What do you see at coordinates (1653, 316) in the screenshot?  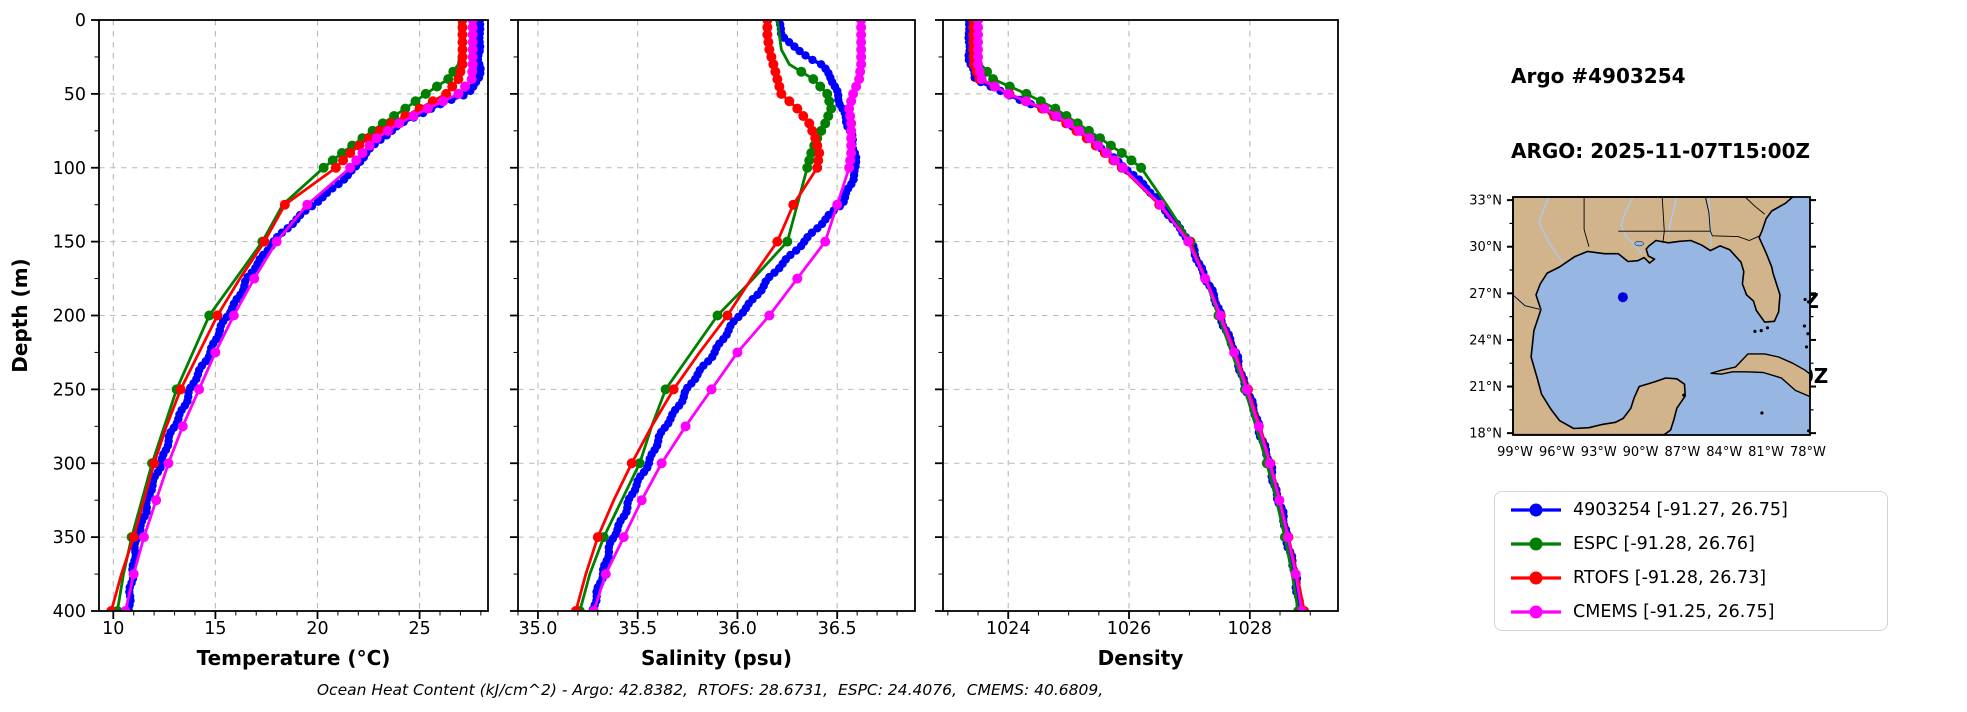 I see `mainland-landmass` at bounding box center [1653, 316].